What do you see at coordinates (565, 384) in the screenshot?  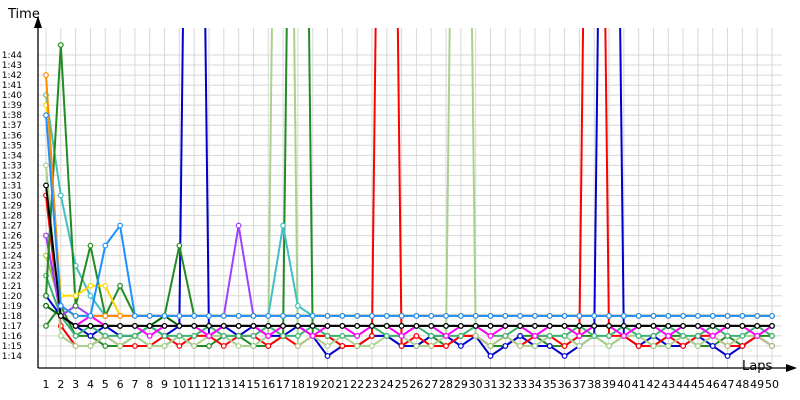 I see `x-tick-label: 36` at bounding box center [565, 384].